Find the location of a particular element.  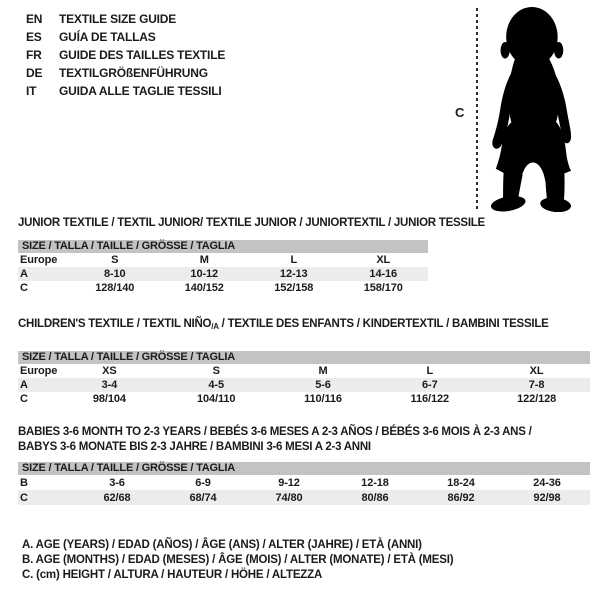

table-cell: 92/98 is located at coordinates (547, 497).